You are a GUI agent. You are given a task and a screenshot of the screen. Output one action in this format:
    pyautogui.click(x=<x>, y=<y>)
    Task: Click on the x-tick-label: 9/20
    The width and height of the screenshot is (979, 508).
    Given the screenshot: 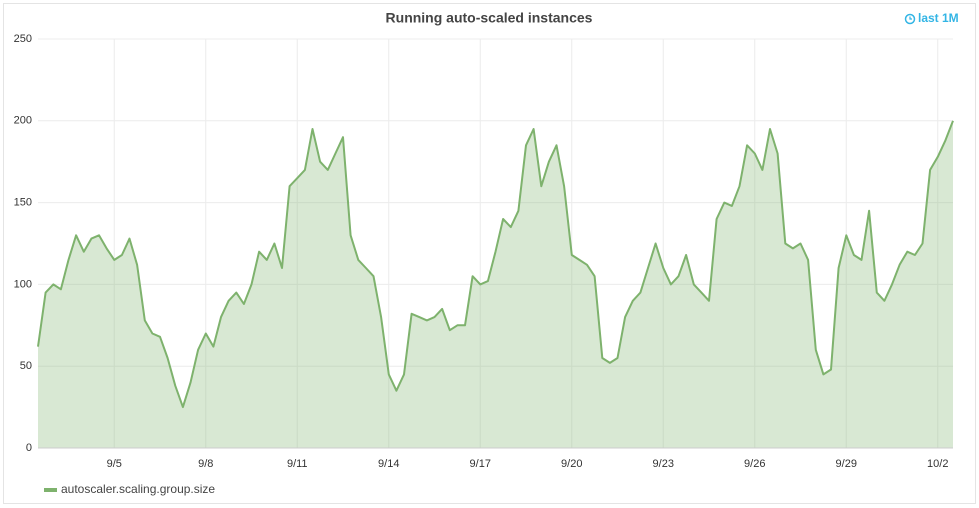 What is the action you would take?
    pyautogui.click(x=571, y=464)
    